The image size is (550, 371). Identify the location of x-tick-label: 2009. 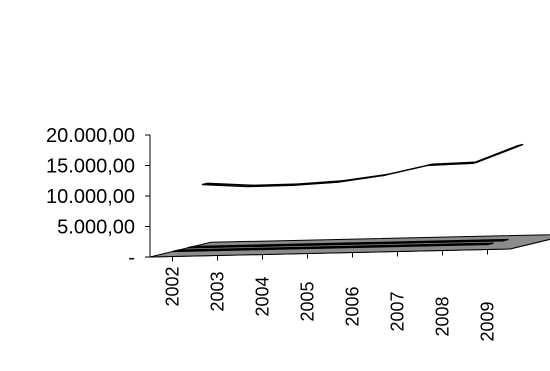
(488, 322).